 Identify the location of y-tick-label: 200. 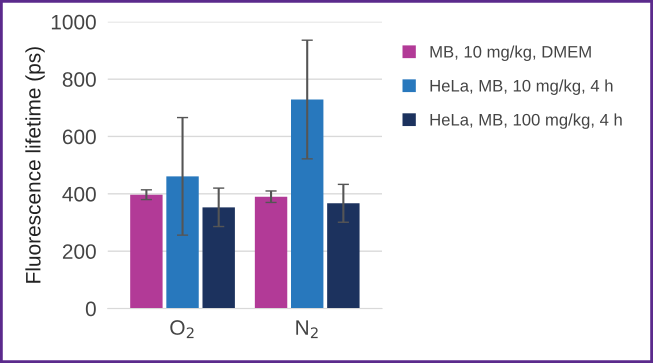
(79, 251).